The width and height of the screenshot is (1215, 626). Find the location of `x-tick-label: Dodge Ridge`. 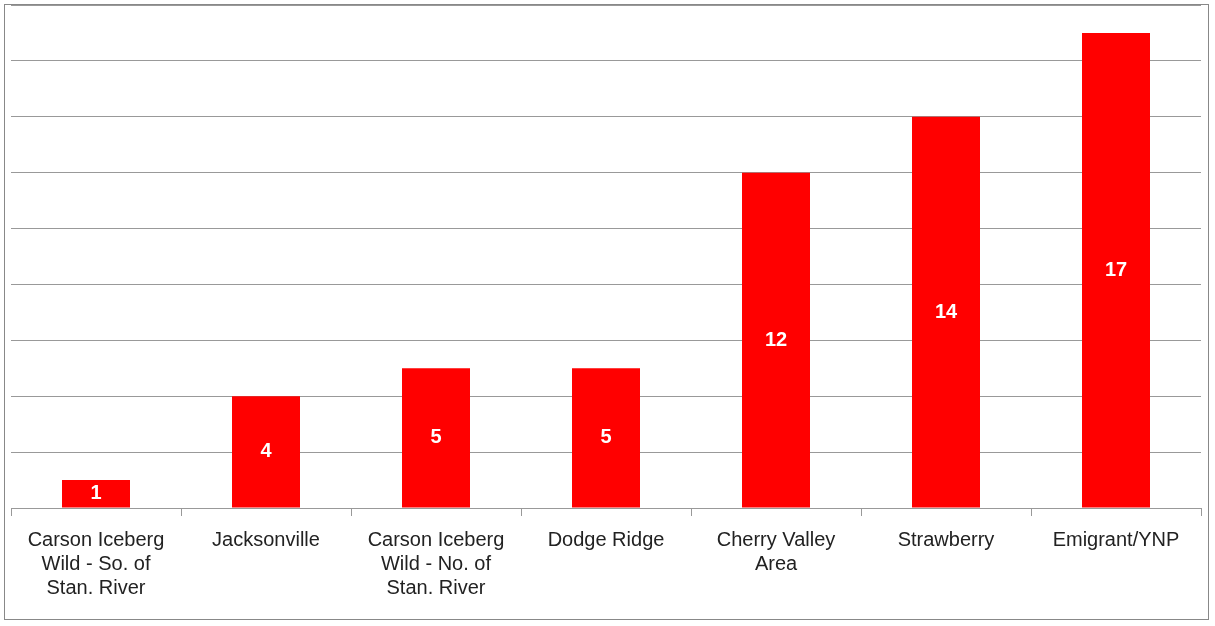

x-tick-label: Dodge Ridge is located at coordinates (606, 538).